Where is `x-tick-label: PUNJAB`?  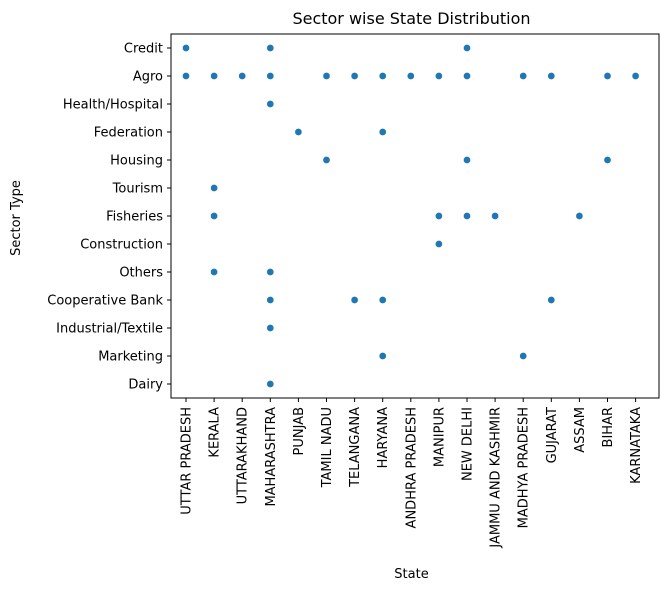 x-tick-label: PUNJAB is located at coordinates (299, 431).